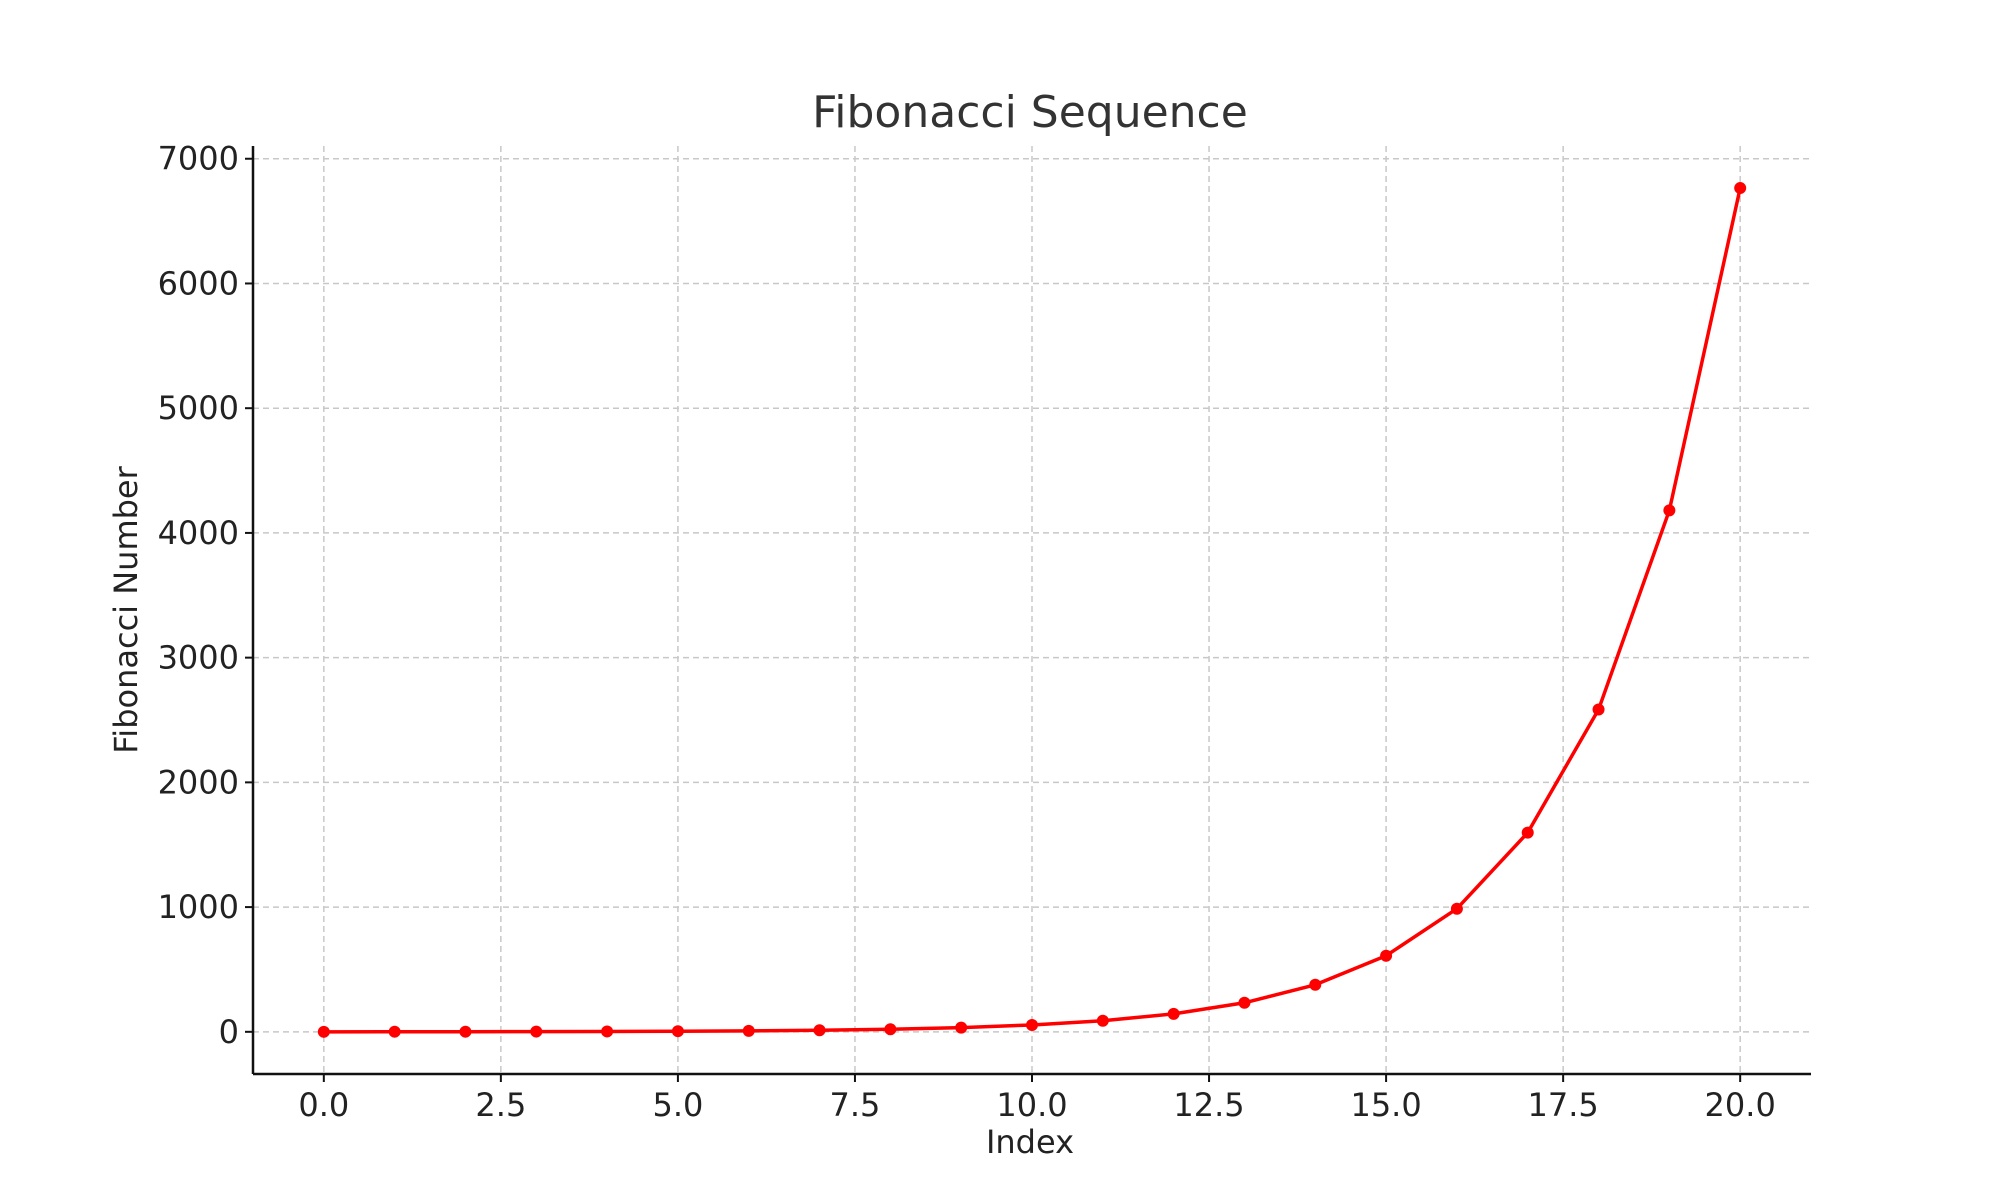 Image resolution: width=2000 pixels, height=1200 pixels. Describe the element at coordinates (126, 609) in the screenshot. I see `y-axis-label: Fibonacci Number` at that location.